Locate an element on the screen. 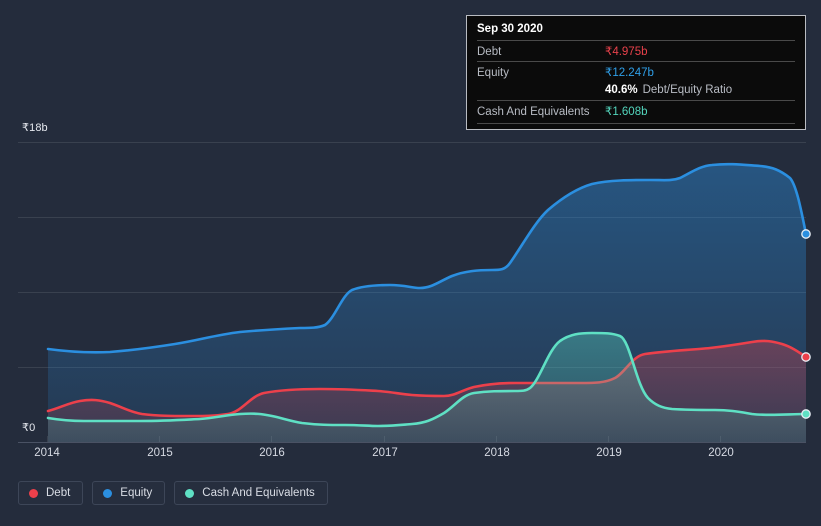 Image resolution: width=821 pixels, height=526 pixels. tooltip-ratio-percent: 40.6% is located at coordinates (621, 90).